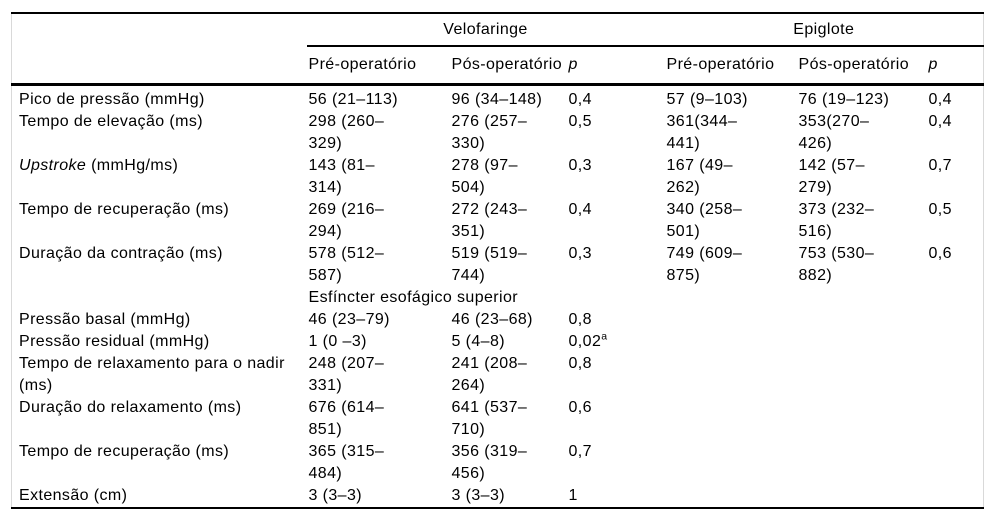  What do you see at coordinates (478, 341) in the screenshot?
I see `value-cell: 5 (4–8)` at bounding box center [478, 341].